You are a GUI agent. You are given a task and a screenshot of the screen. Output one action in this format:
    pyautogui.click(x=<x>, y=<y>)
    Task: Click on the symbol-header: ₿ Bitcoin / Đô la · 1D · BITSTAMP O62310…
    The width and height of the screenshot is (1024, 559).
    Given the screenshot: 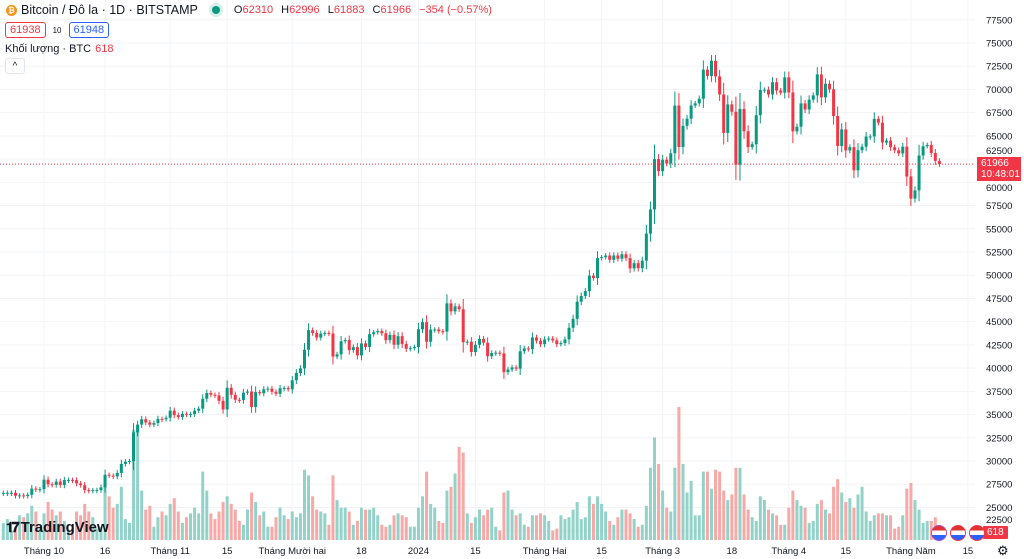 What is the action you would take?
    pyautogui.click(x=251, y=10)
    